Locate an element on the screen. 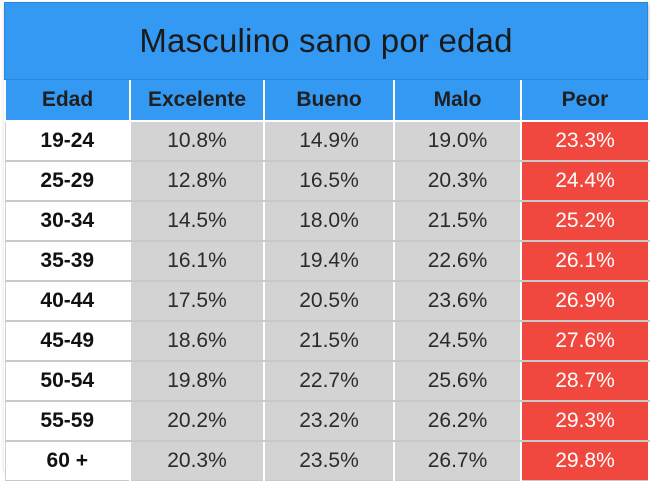 Image resolution: width=650 pixels, height=481 pixels. cell-peor: 23.3% is located at coordinates (585, 141).